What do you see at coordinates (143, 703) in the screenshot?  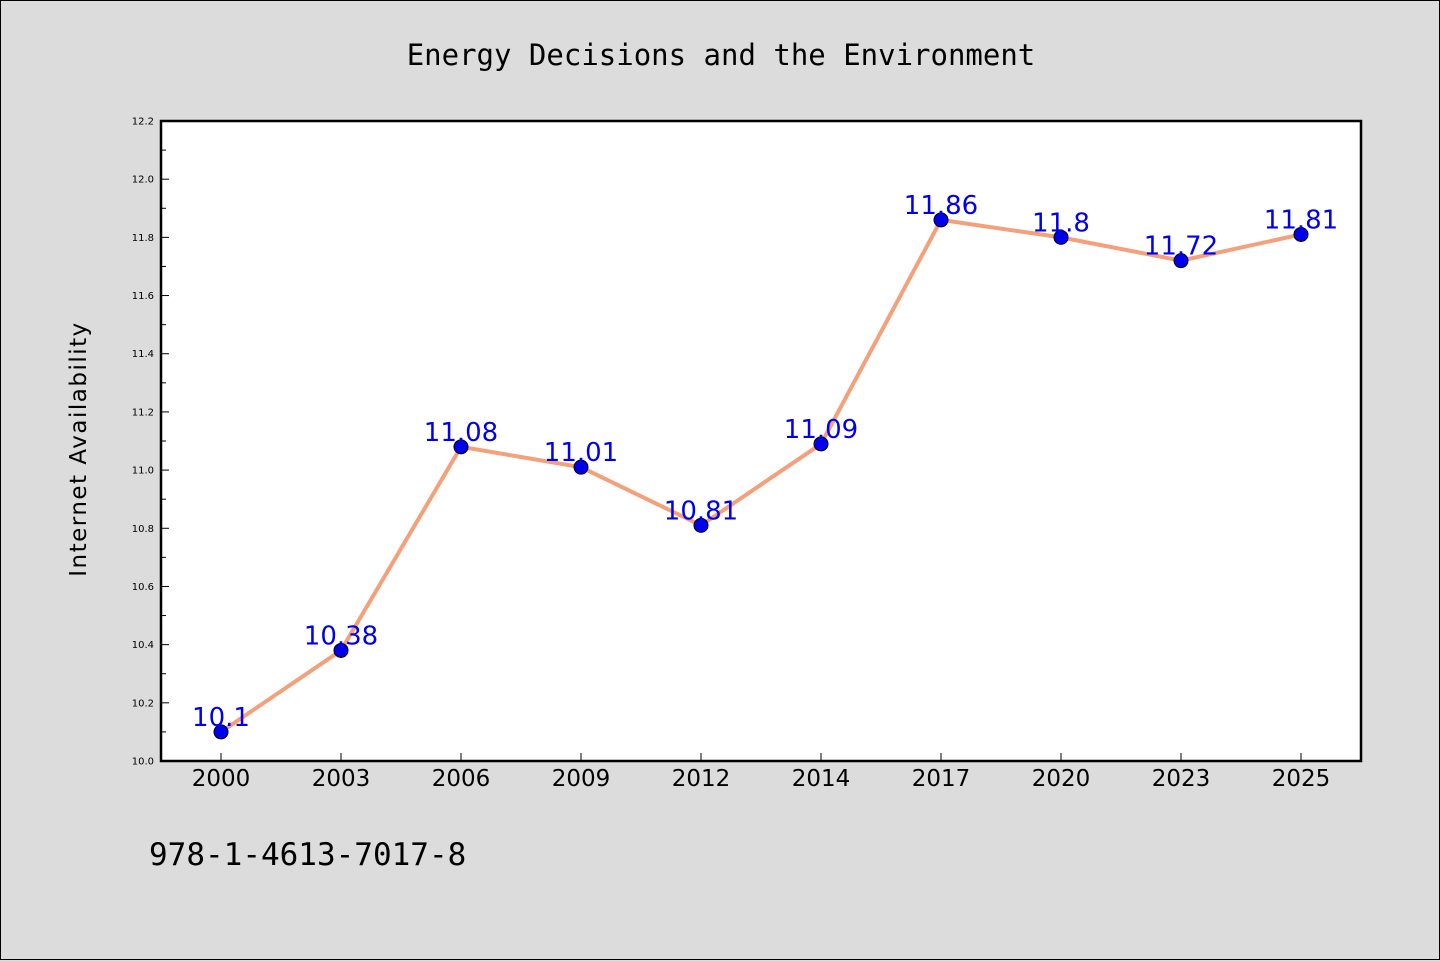 I see `y-tick-label: 10.2` at bounding box center [143, 703].